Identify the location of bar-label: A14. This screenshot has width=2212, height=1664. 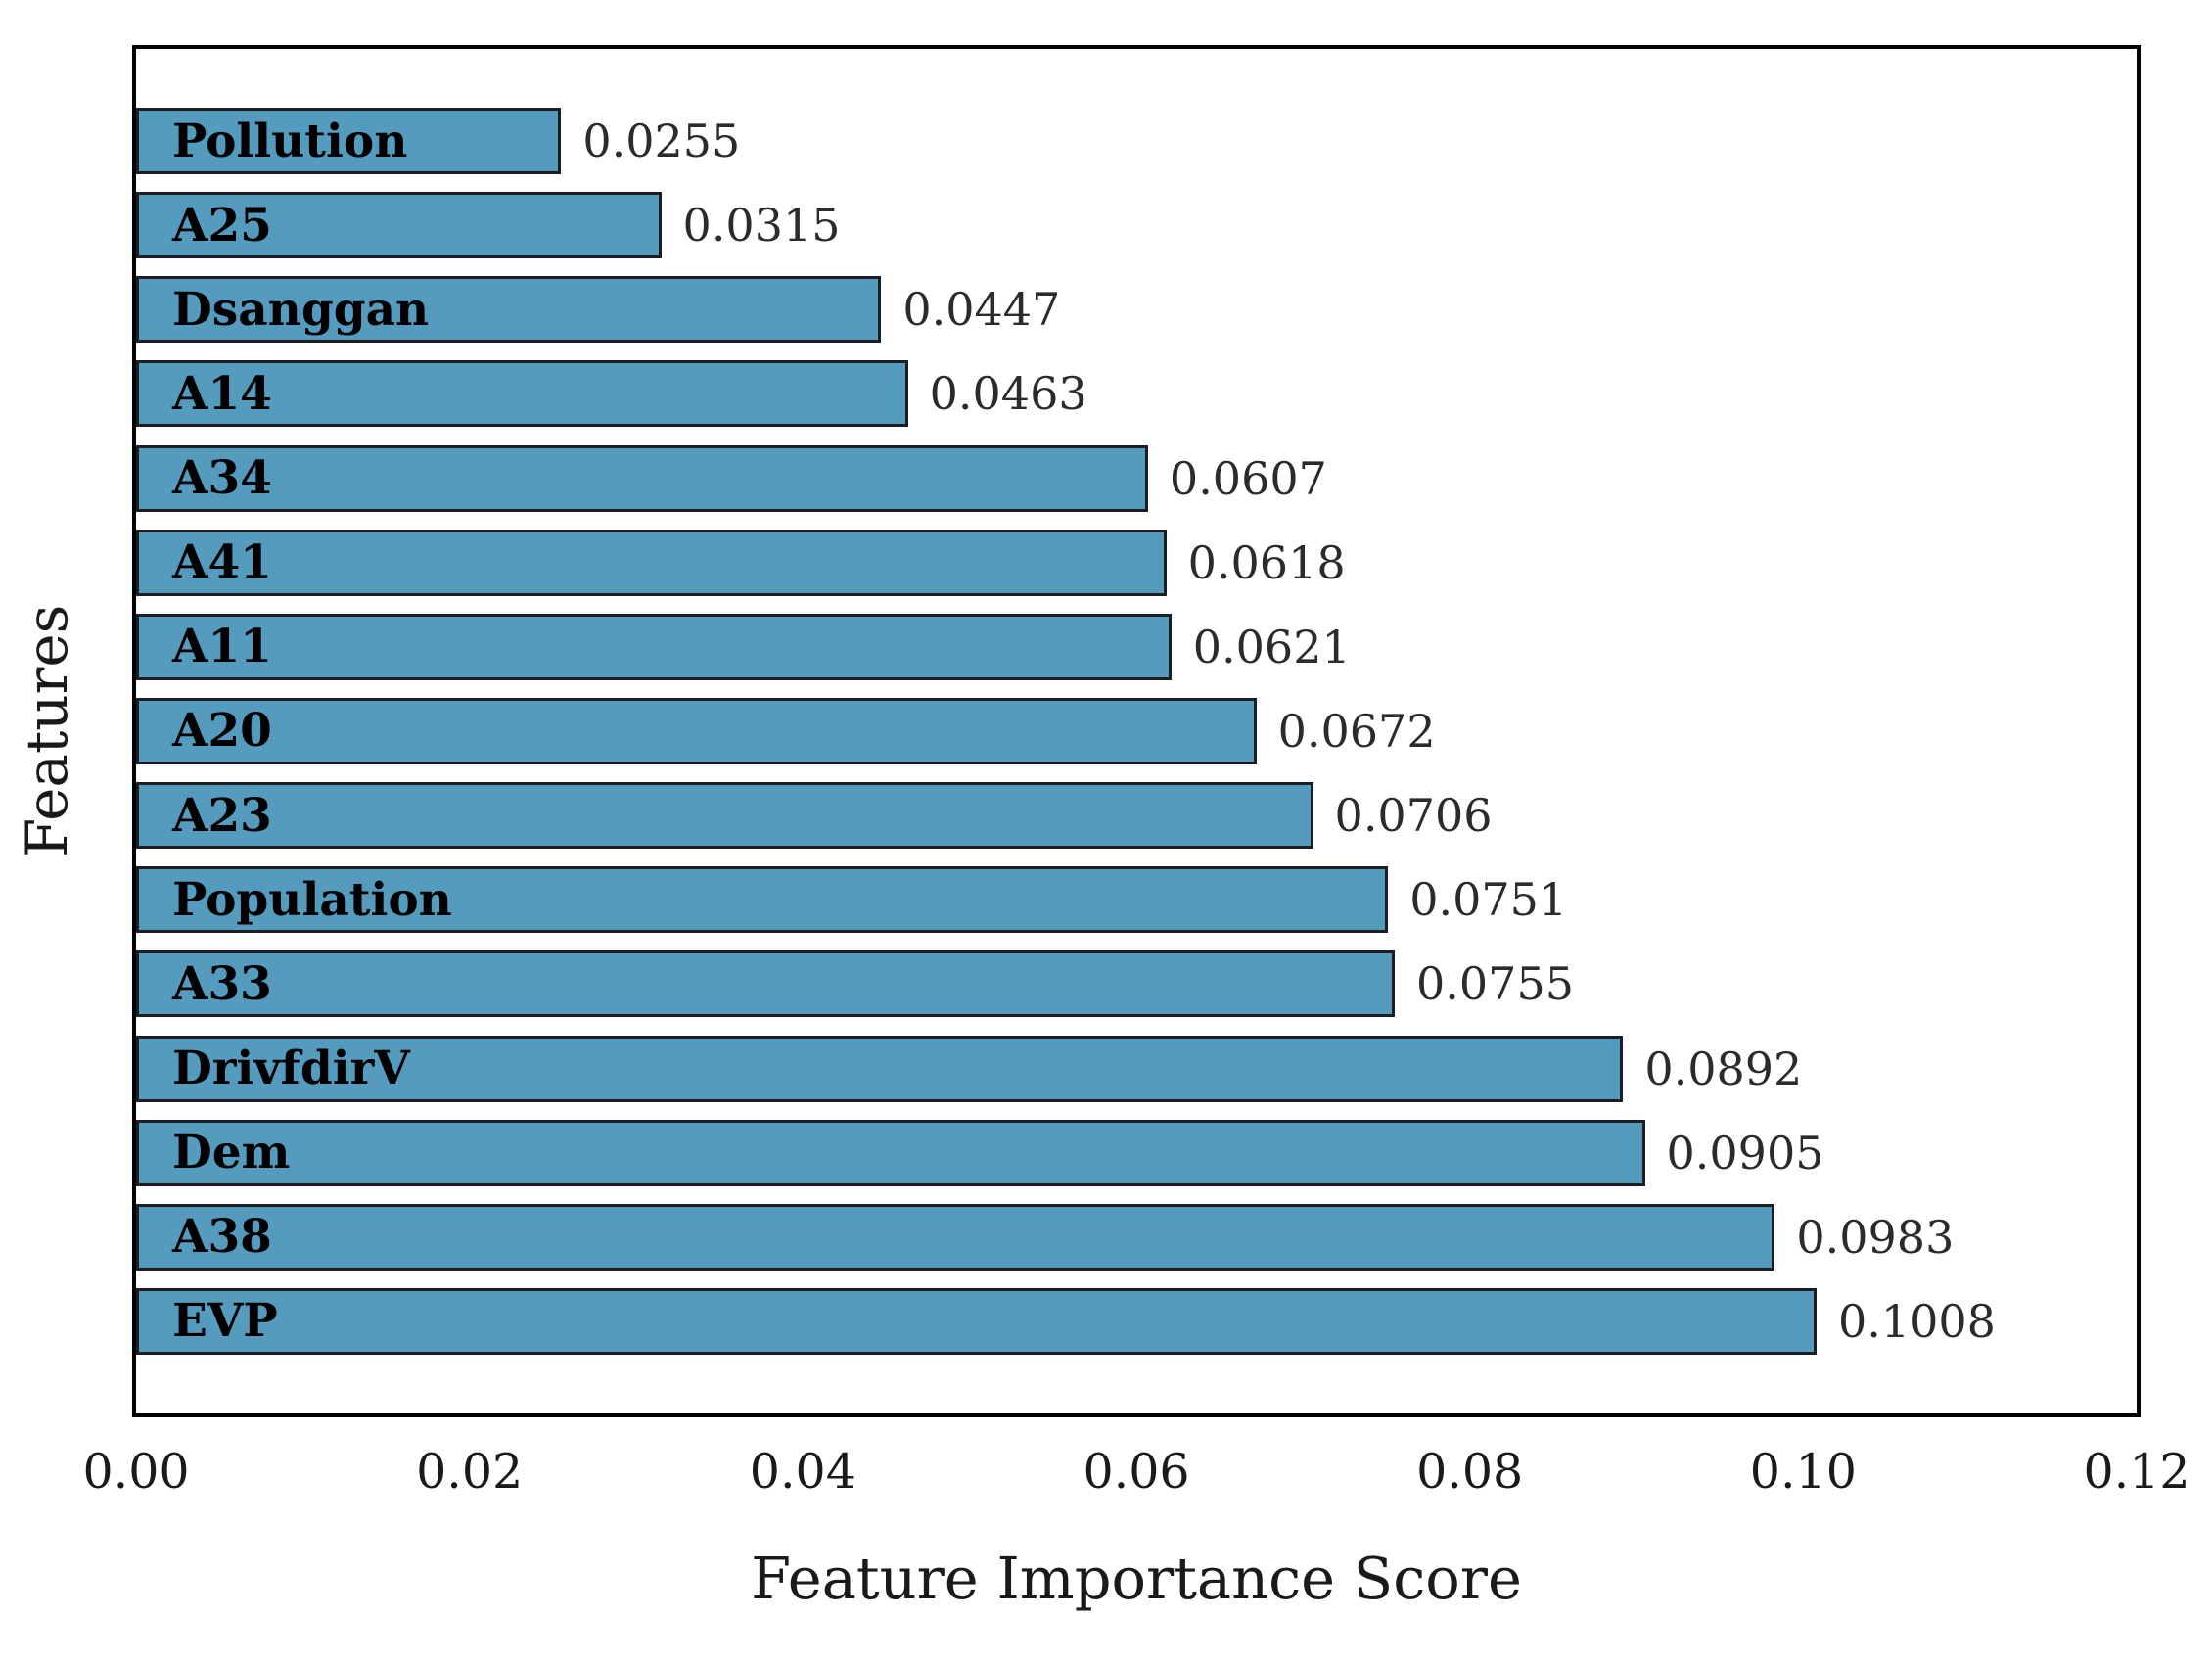
(222, 394).